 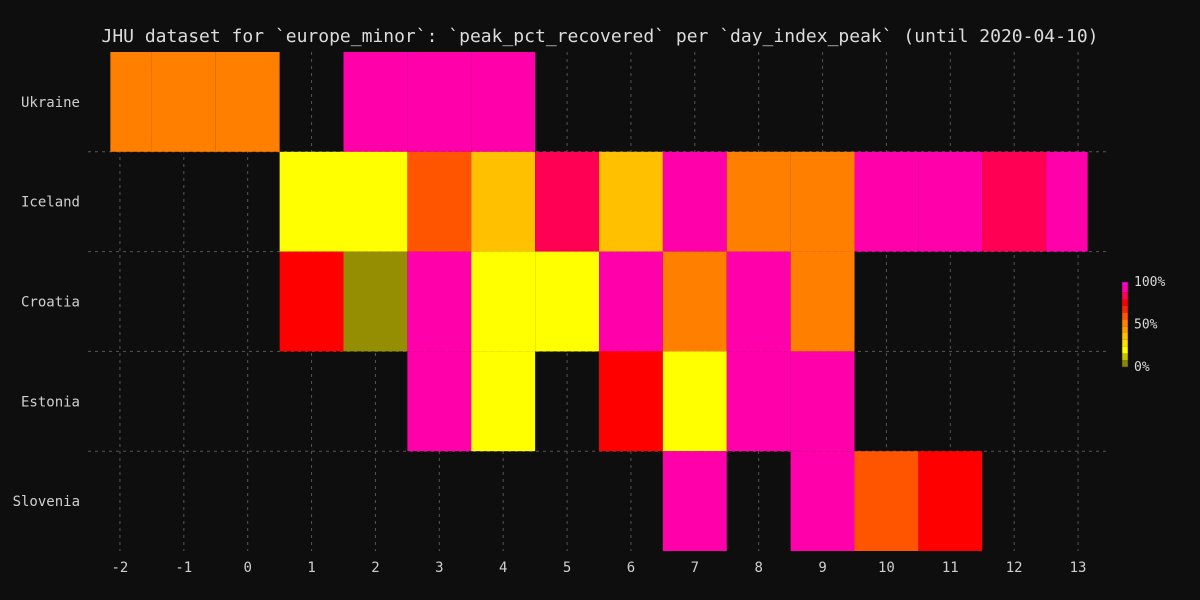 What do you see at coordinates (50, 103) in the screenshot?
I see `y-tick-label: Ukraine` at bounding box center [50, 103].